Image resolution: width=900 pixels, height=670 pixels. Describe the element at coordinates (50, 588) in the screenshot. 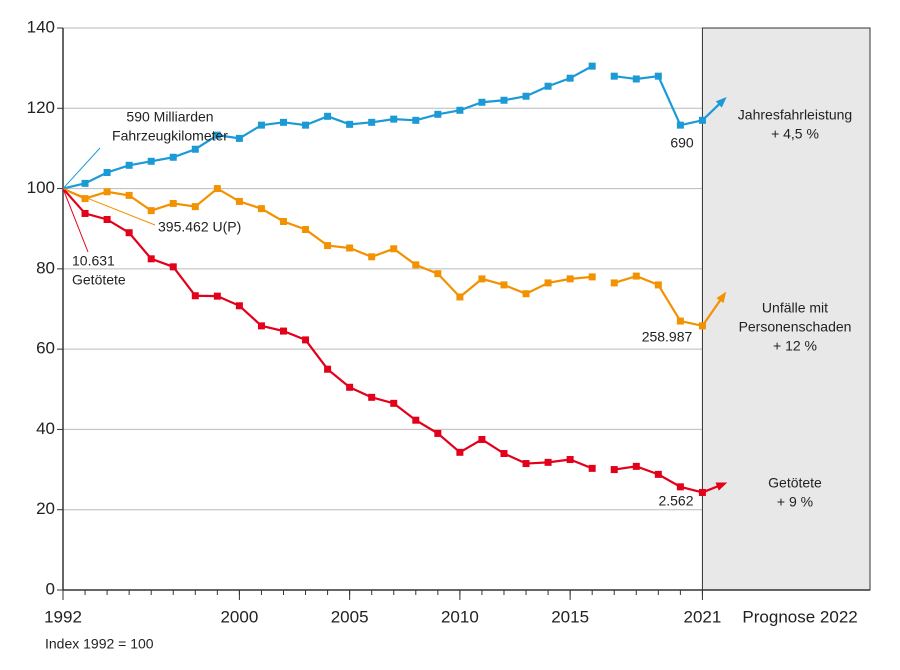

I see `y-tick-label: 0` at that location.